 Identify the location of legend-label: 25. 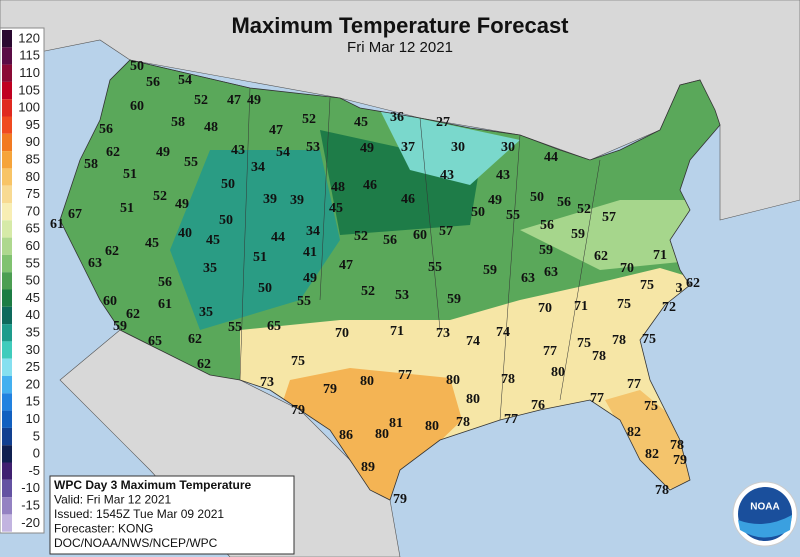
(33, 366).